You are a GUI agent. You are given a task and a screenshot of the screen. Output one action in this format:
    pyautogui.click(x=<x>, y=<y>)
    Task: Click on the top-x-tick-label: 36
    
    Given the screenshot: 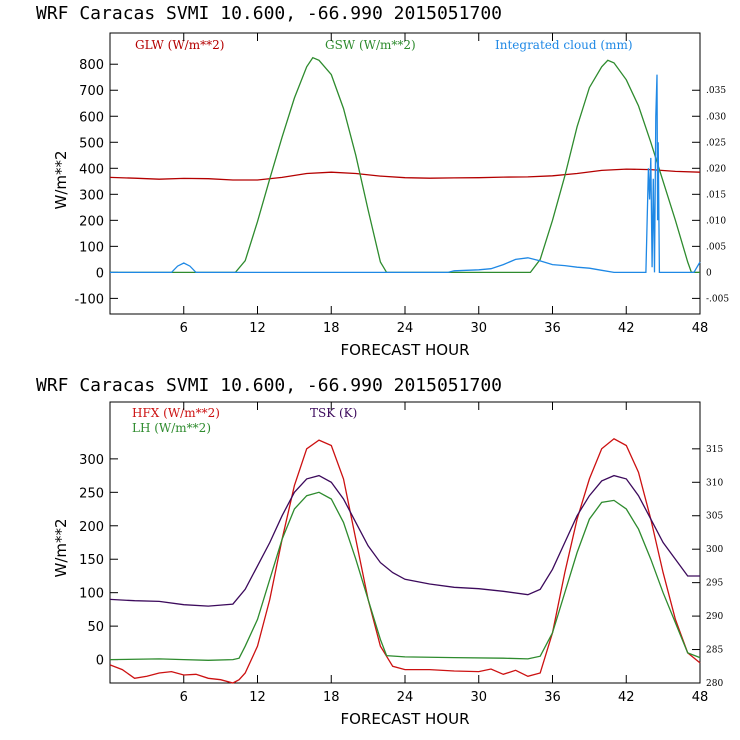 What is the action you would take?
    pyautogui.click(x=552, y=328)
    